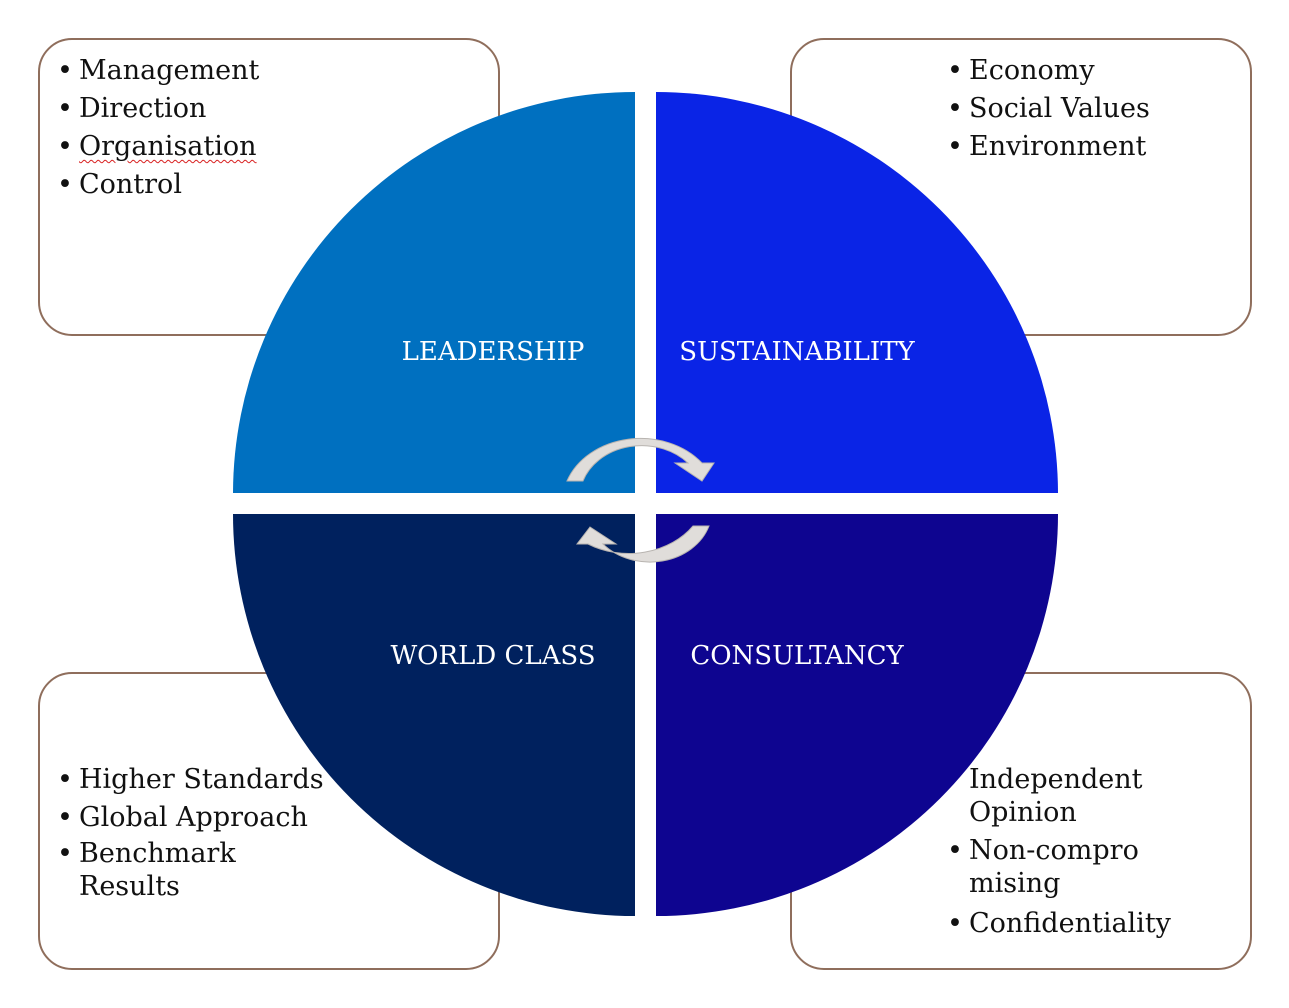 Image resolution: width=1289 pixels, height=1008 pixels. What do you see at coordinates (640, 459) in the screenshot?
I see `cycle-arrow-top-icon` at bounding box center [640, 459].